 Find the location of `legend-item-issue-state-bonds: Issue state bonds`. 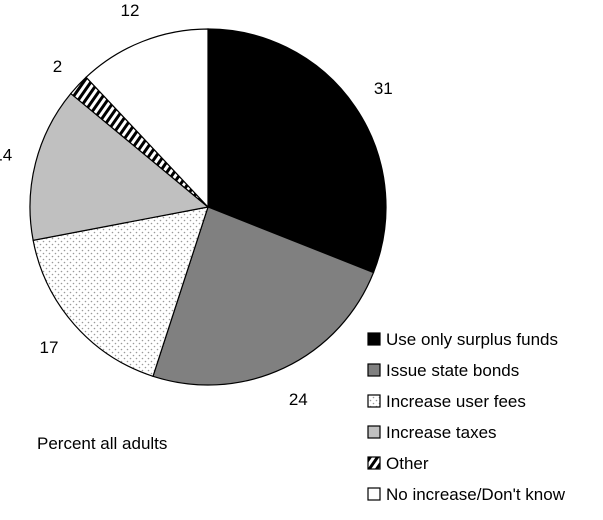

legend-item-issue-state-bonds: Issue state bonds is located at coordinates (443, 370).